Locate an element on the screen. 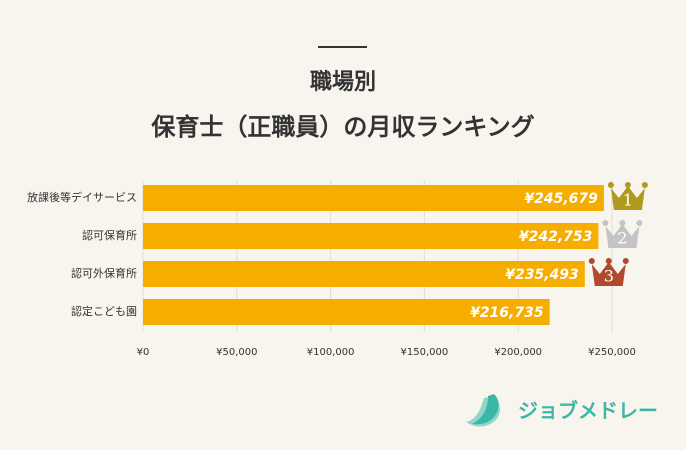 The height and width of the screenshot is (450, 686). logo-icon is located at coordinates (485, 409).